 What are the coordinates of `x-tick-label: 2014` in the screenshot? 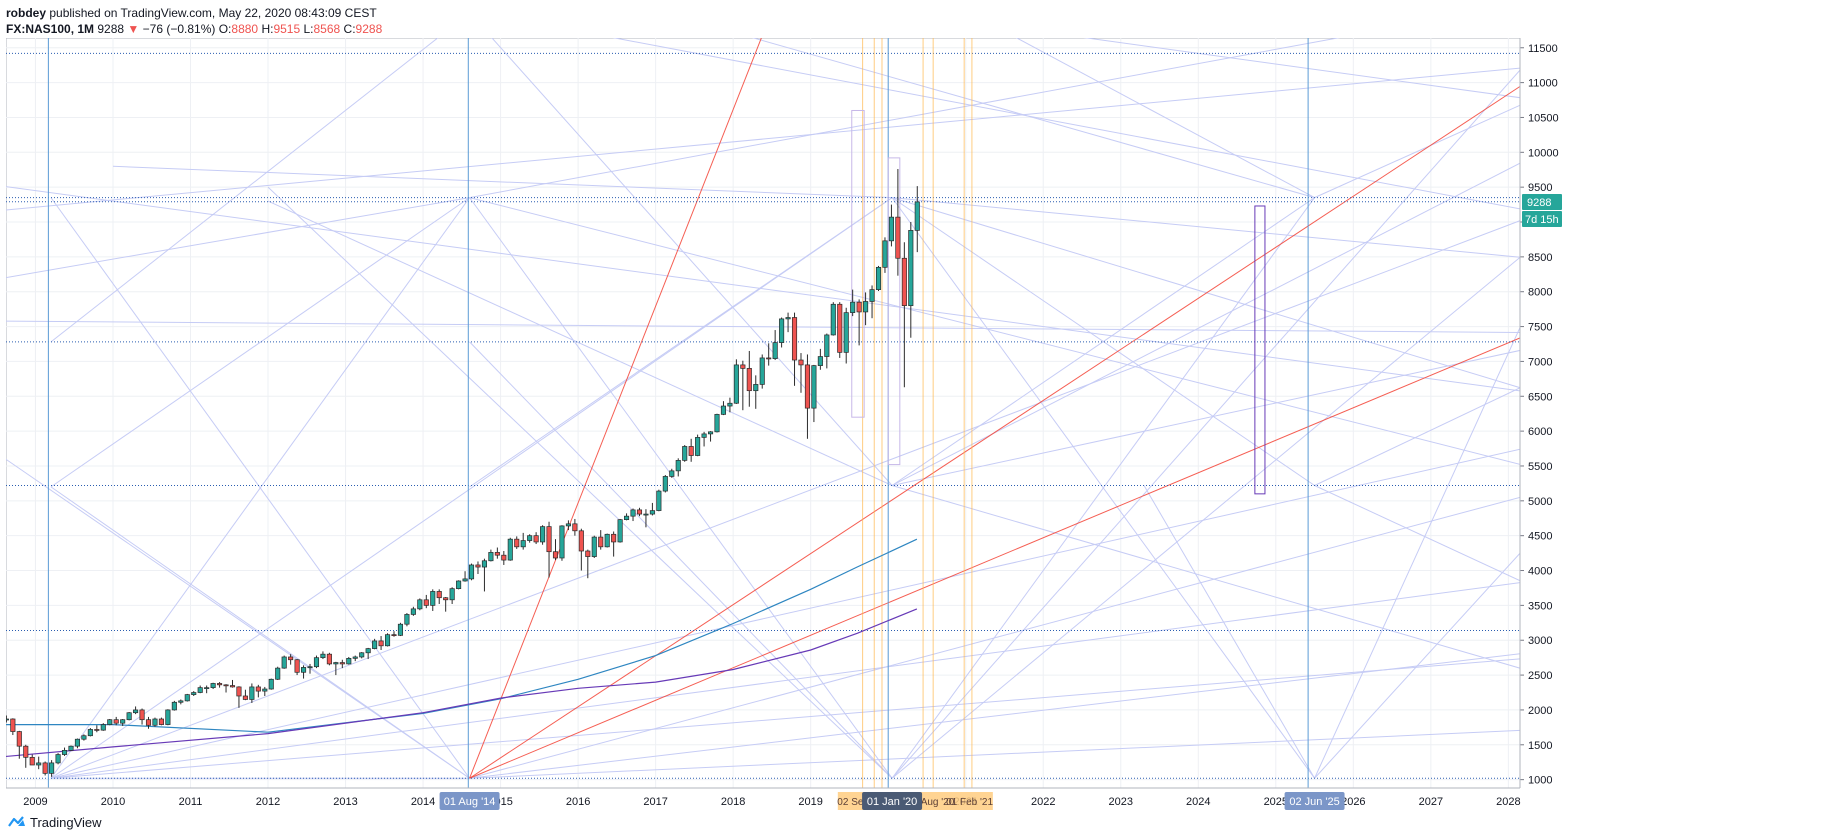 It's located at (423, 802).